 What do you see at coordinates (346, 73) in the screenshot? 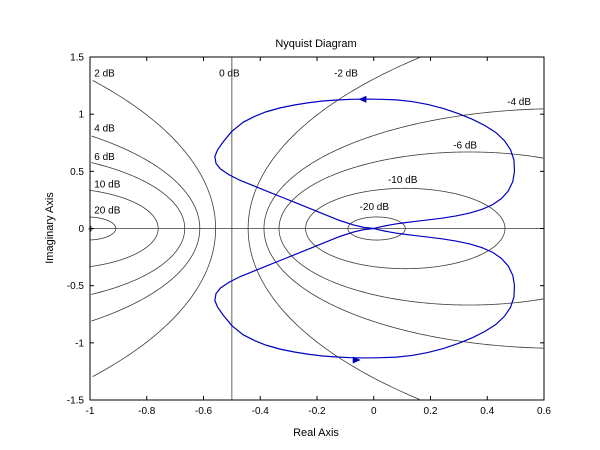
I see `m-circle-label: -2 dB` at bounding box center [346, 73].